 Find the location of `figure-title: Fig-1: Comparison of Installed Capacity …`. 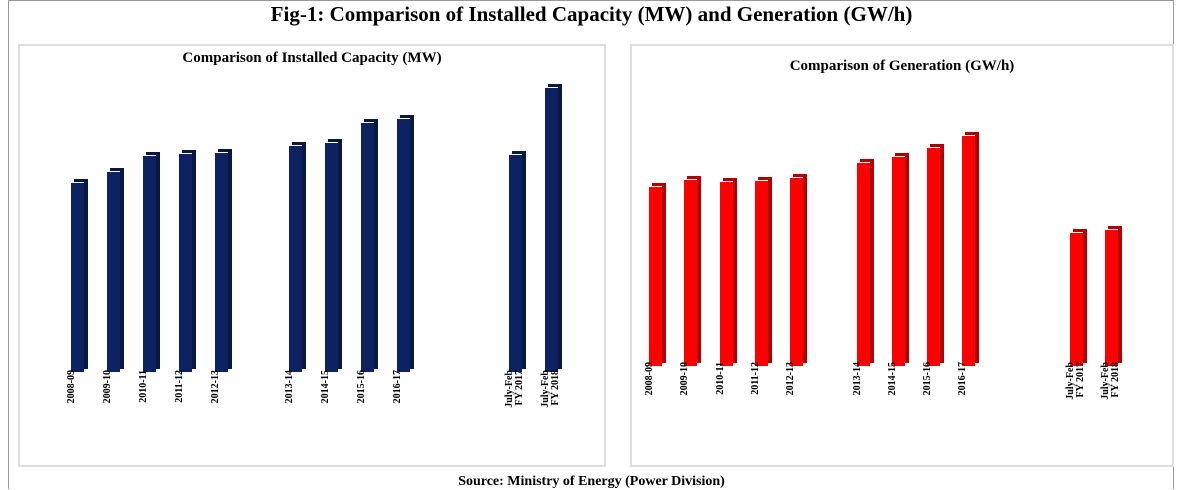

figure-title: Fig-1: Comparison of Installed Capacity … is located at coordinates (591, 14).